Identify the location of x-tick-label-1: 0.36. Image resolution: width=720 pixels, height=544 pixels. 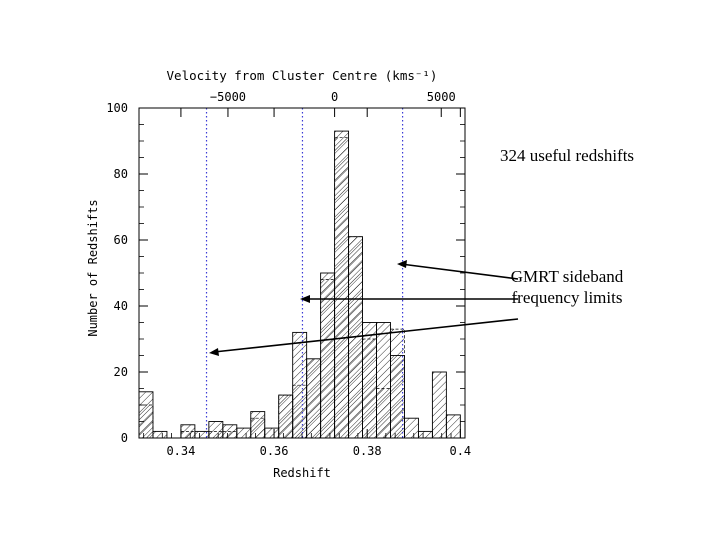
(274, 451).